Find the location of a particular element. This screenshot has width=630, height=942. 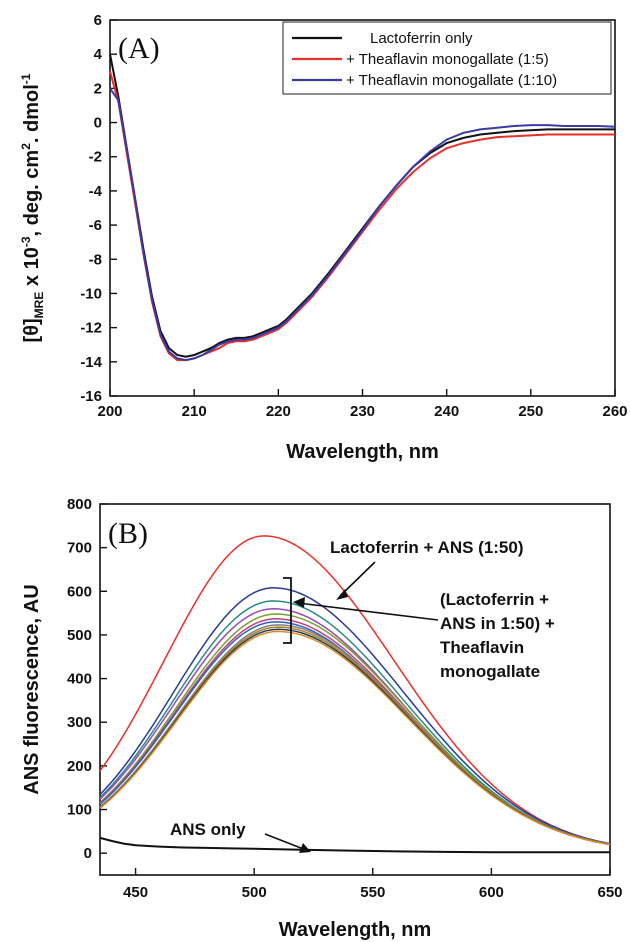

y-tick-label-b: 400 is located at coordinates (79, 679).